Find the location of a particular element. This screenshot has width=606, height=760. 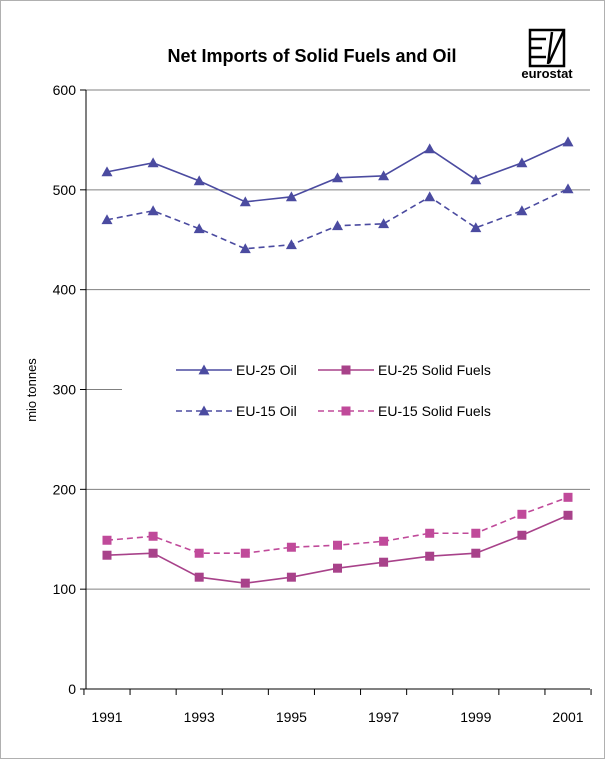

data-point-0-2001 is located at coordinates (568, 141).